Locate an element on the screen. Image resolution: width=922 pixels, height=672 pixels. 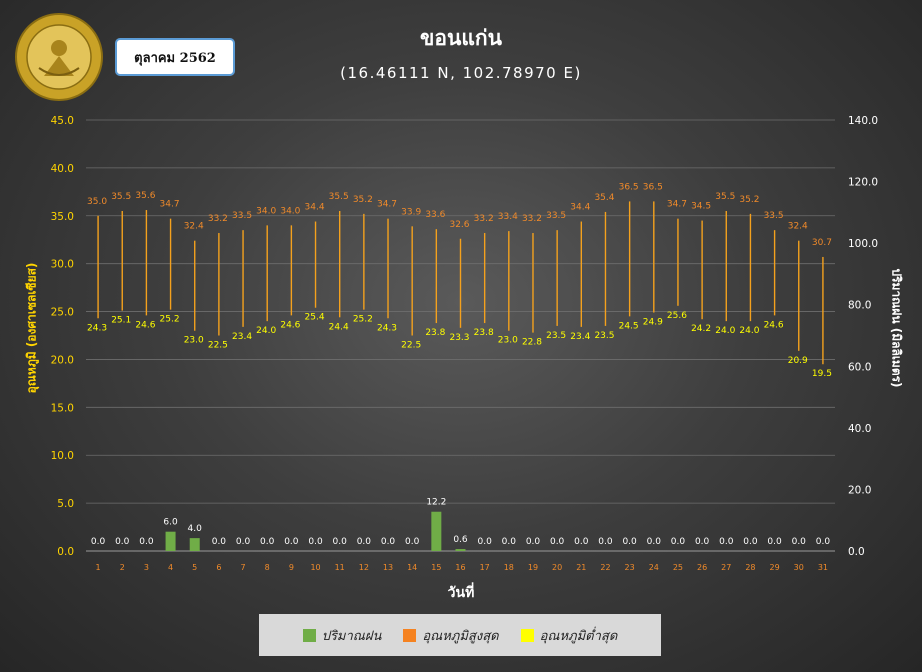
y-right-tick-label: 120.0 is located at coordinates (863, 183).